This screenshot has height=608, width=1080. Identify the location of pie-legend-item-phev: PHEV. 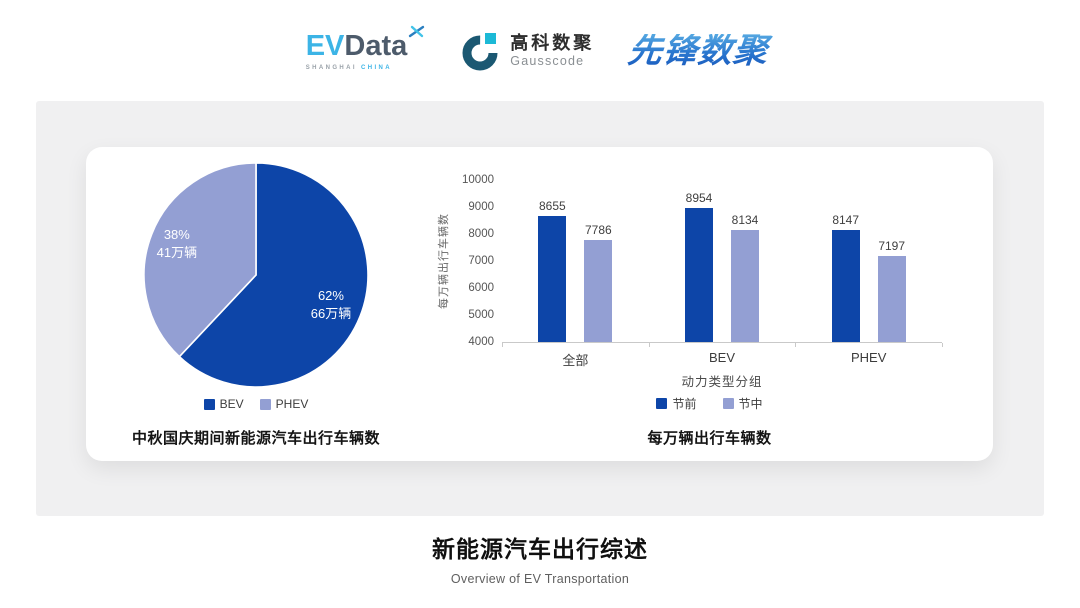
(284, 404).